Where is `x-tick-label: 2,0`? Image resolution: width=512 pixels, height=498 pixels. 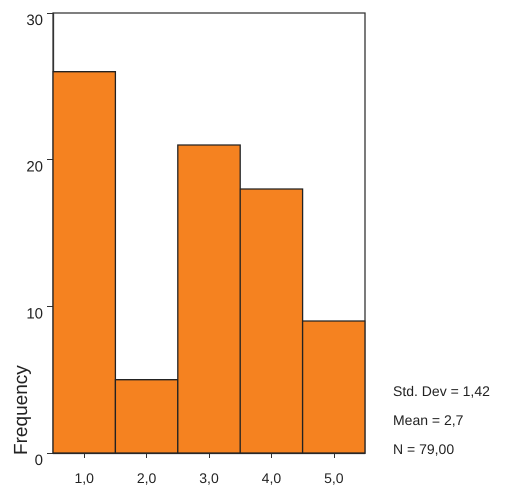
x-tick-label: 2,0 is located at coordinates (146, 478).